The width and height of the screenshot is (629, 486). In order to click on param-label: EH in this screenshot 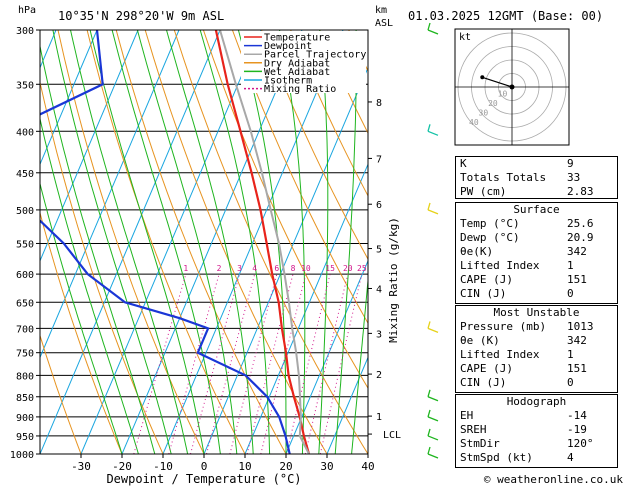, I will do `click(467, 415)`.